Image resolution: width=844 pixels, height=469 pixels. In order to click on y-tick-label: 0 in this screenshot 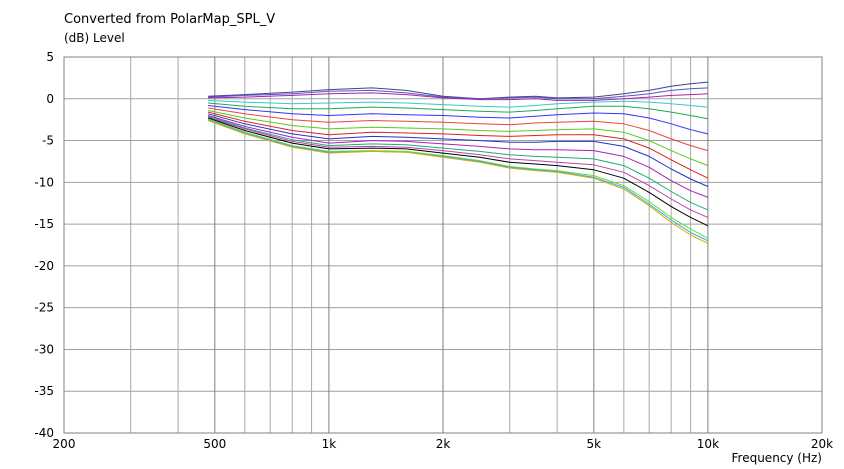, I will do `click(50, 99)`.